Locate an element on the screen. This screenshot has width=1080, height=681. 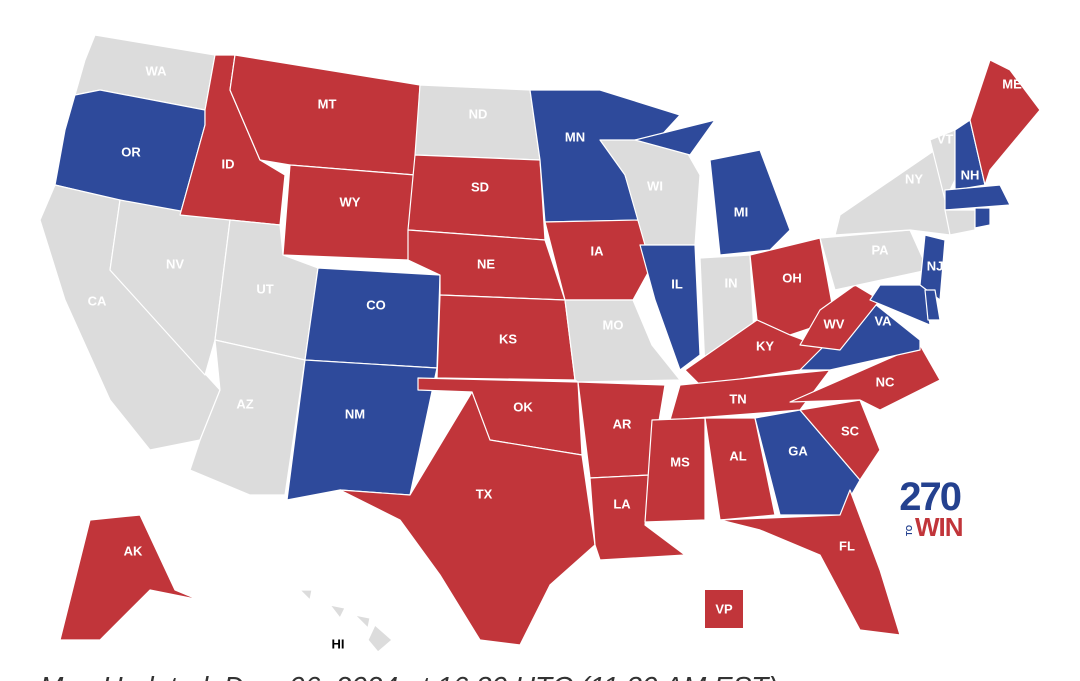
state-label: KY is located at coordinates (765, 345).